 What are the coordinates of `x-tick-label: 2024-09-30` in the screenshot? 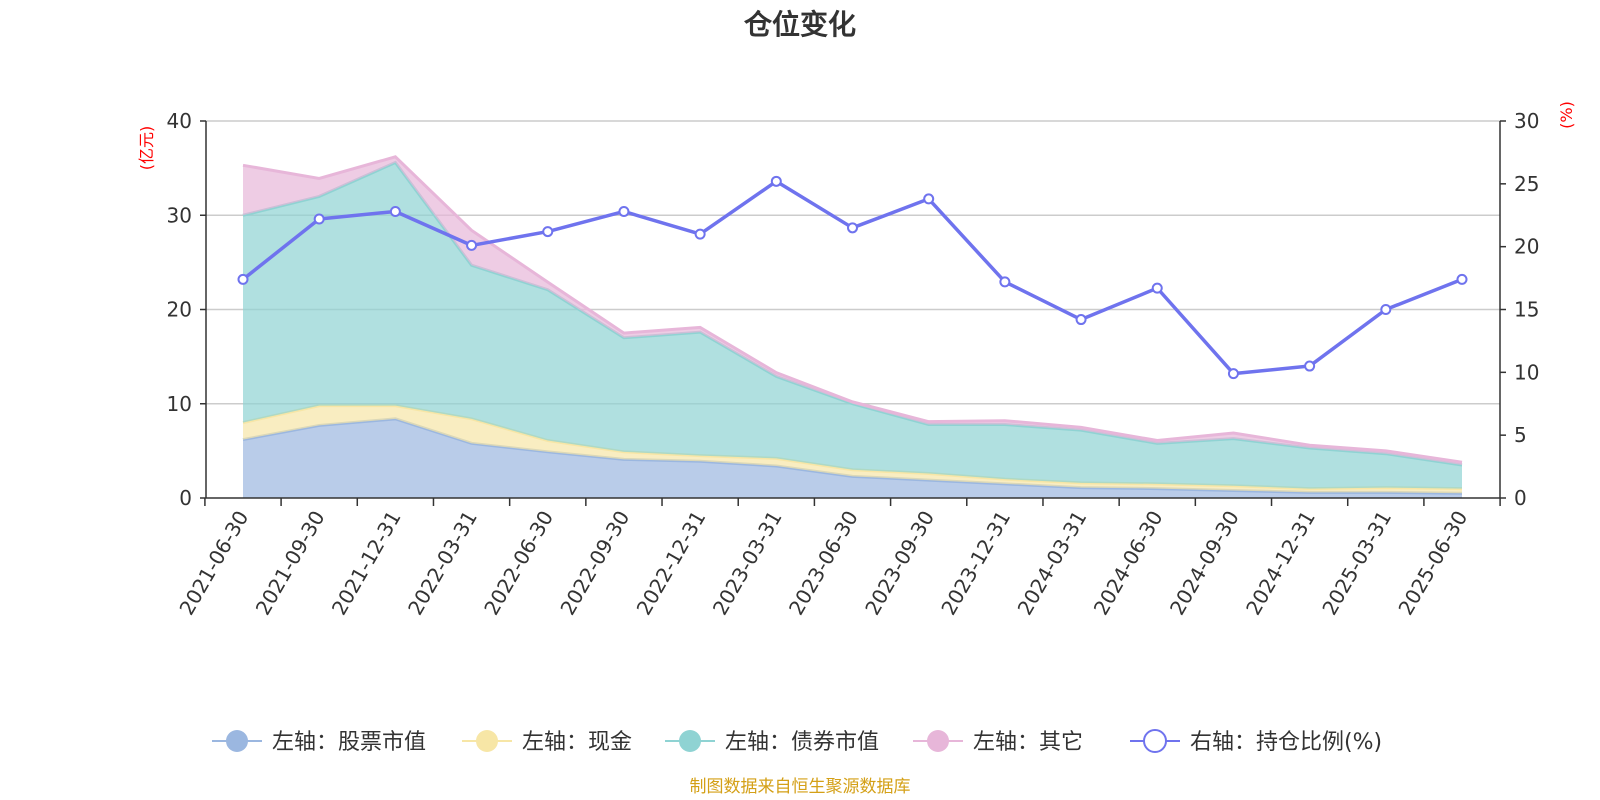 It's located at (1204, 563).